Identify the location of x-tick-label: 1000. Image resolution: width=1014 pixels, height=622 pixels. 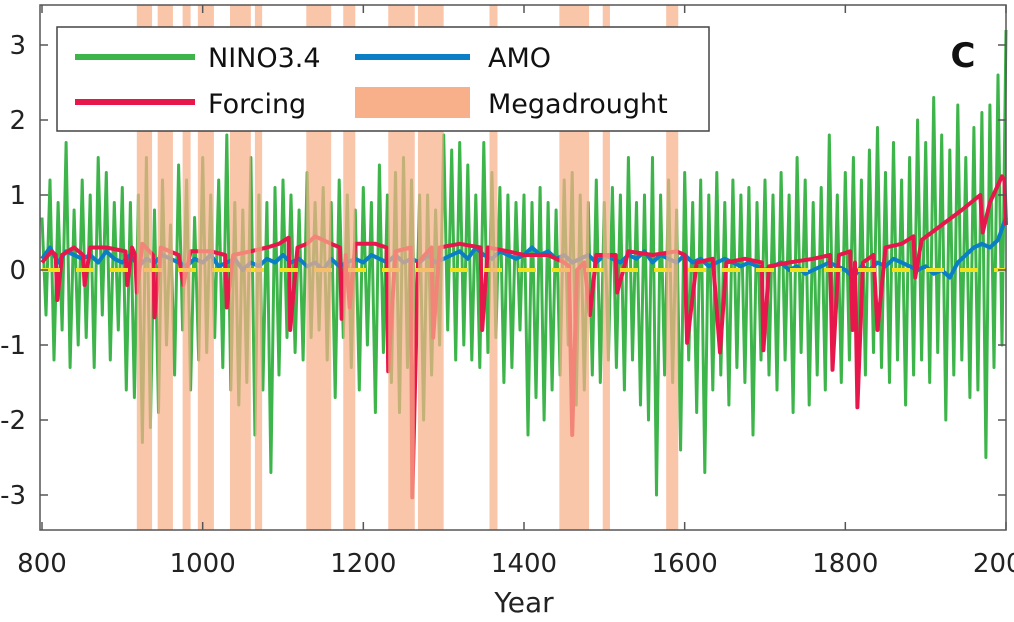
(203, 564).